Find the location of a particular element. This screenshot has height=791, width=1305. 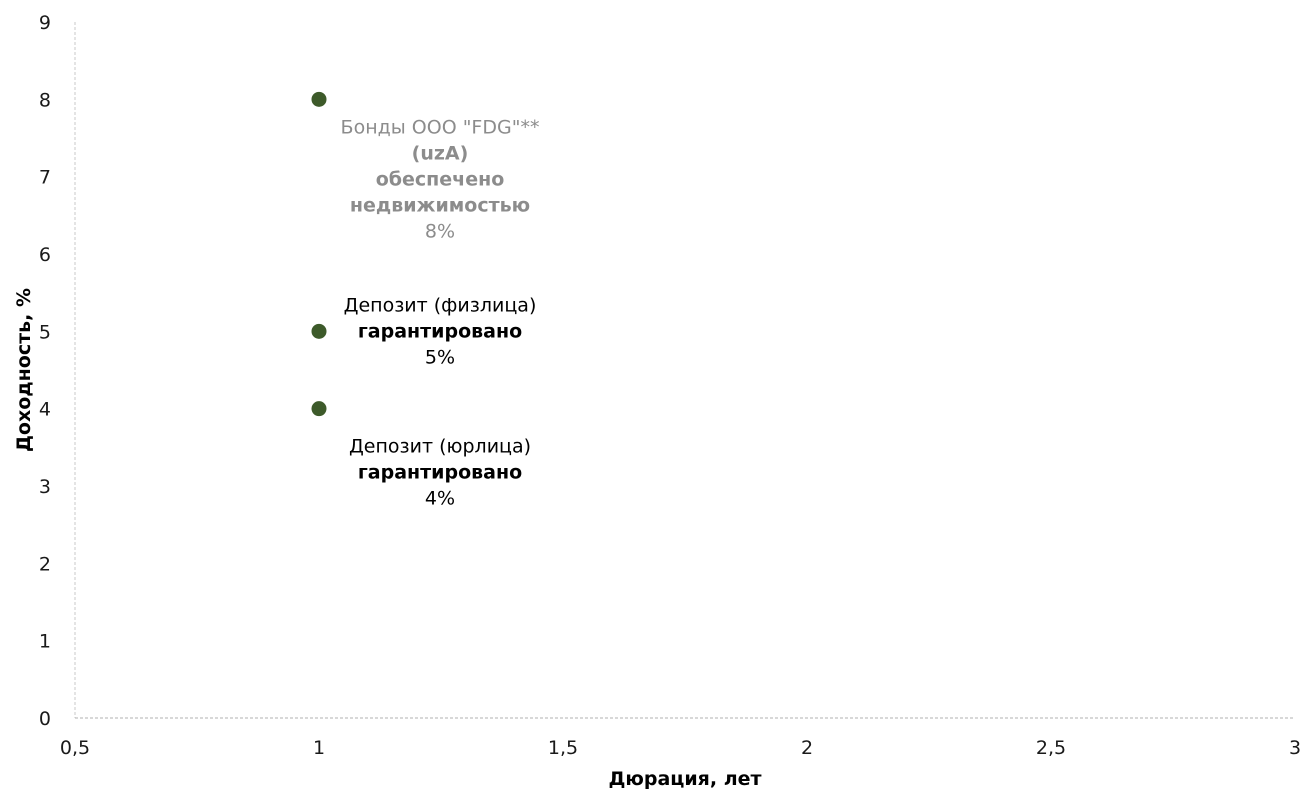

data-label-line: недвижимостью is located at coordinates (440, 205).